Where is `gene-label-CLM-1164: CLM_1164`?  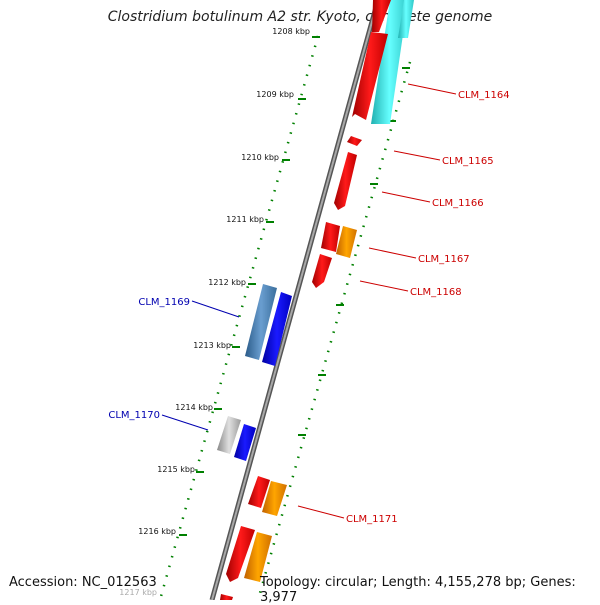 gene-label-CLM-1164: CLM_1164 is located at coordinates (484, 95).